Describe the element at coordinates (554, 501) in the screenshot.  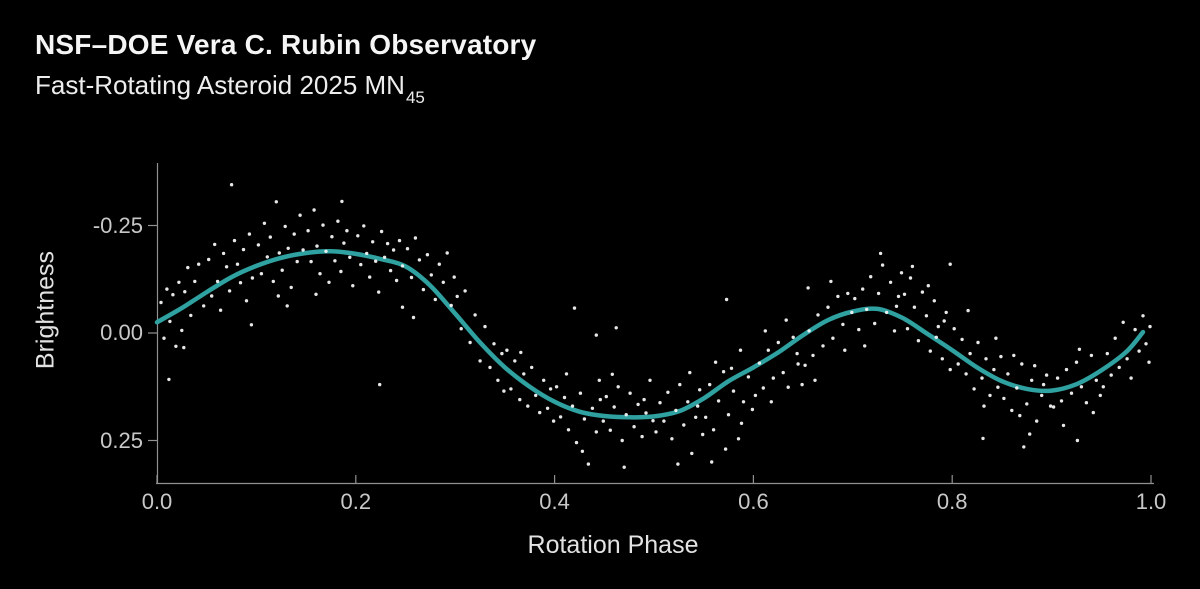
I see `x-tick-label: 0.4` at that location.